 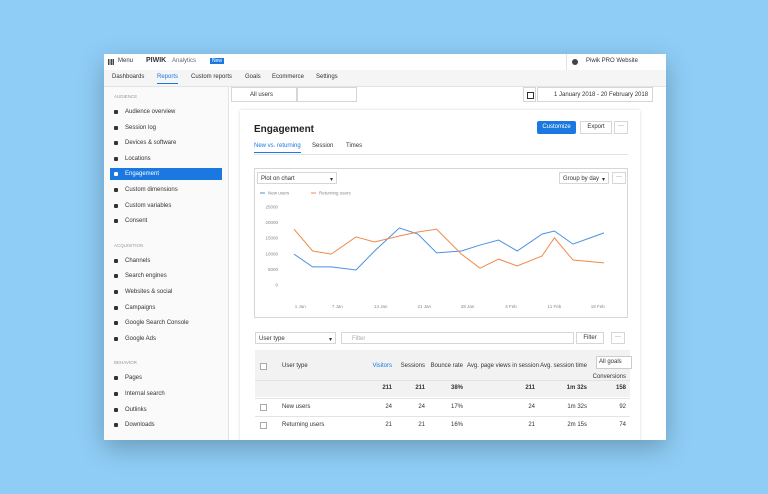 I want to click on group-select: Group by day ▾, so click(x=584, y=178).